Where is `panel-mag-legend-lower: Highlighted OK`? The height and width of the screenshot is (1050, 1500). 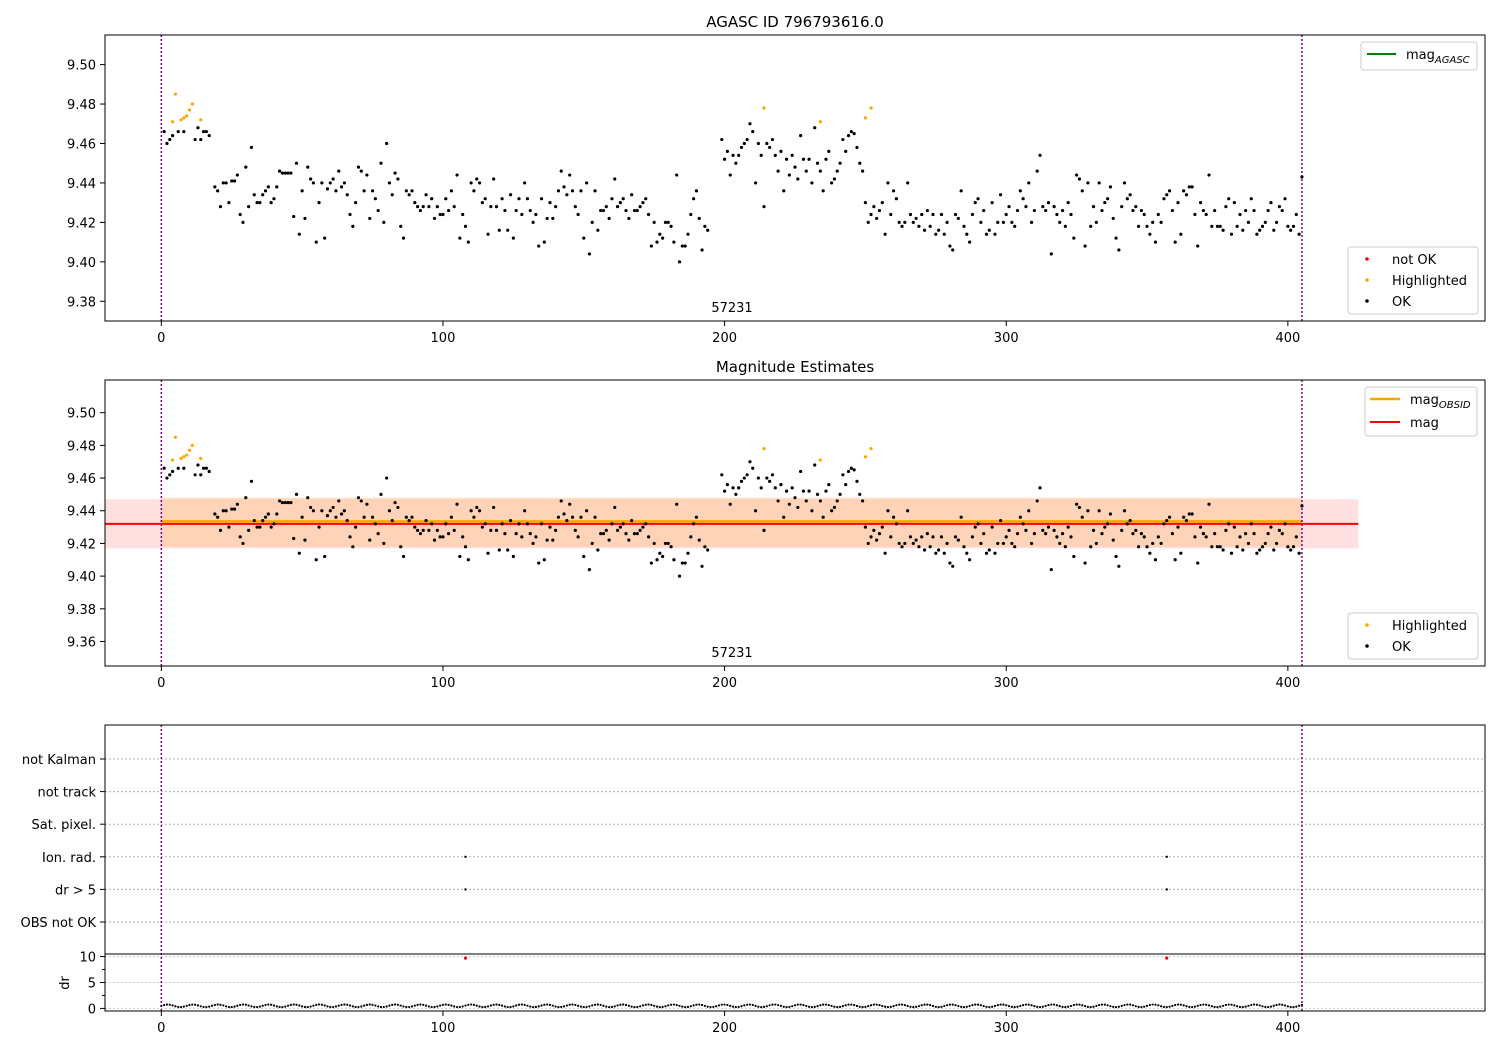 panel-mag-legend-lower: Highlighted OK is located at coordinates (1413, 636).